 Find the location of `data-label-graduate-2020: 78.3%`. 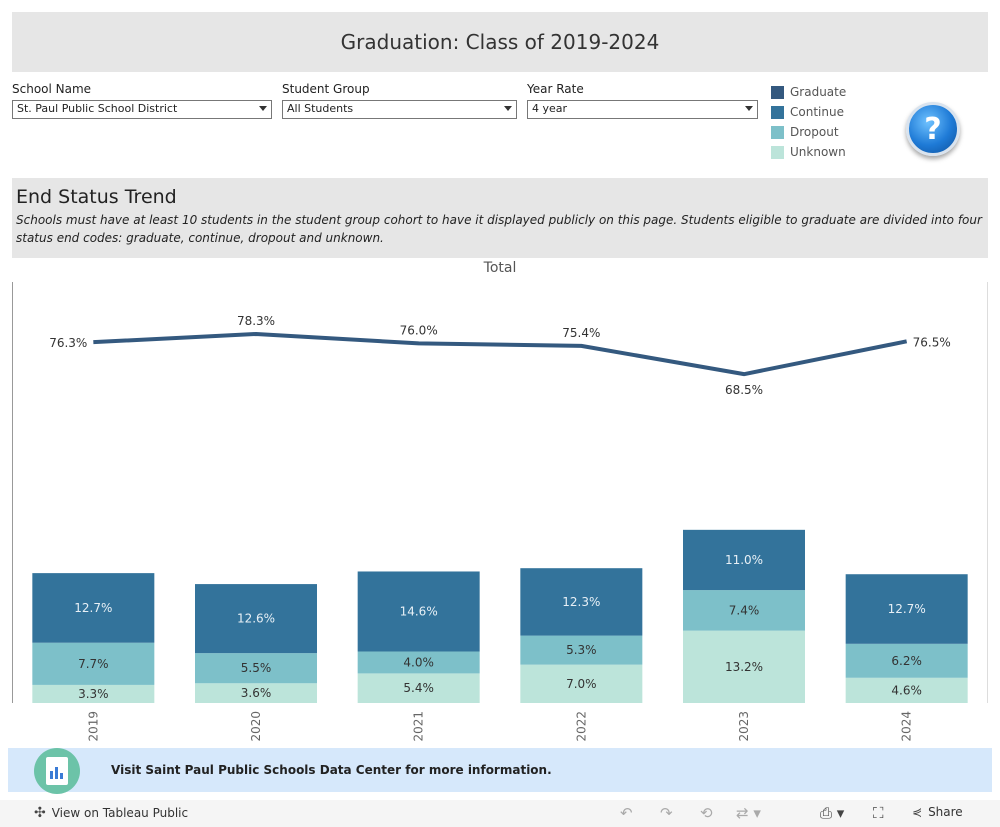

data-label-graduate-2020: 78.3% is located at coordinates (256, 321).